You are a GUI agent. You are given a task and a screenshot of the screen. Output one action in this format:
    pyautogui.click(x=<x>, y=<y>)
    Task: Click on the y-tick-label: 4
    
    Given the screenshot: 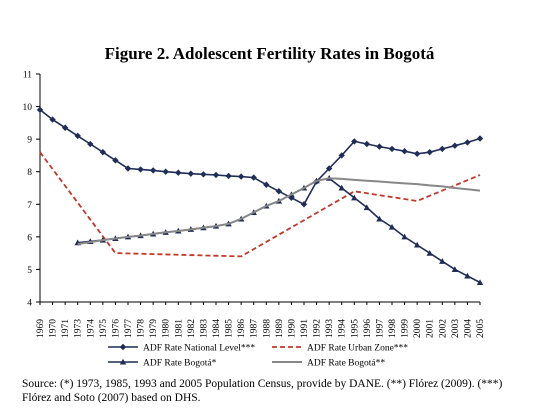 What is the action you would take?
    pyautogui.click(x=29, y=304)
    